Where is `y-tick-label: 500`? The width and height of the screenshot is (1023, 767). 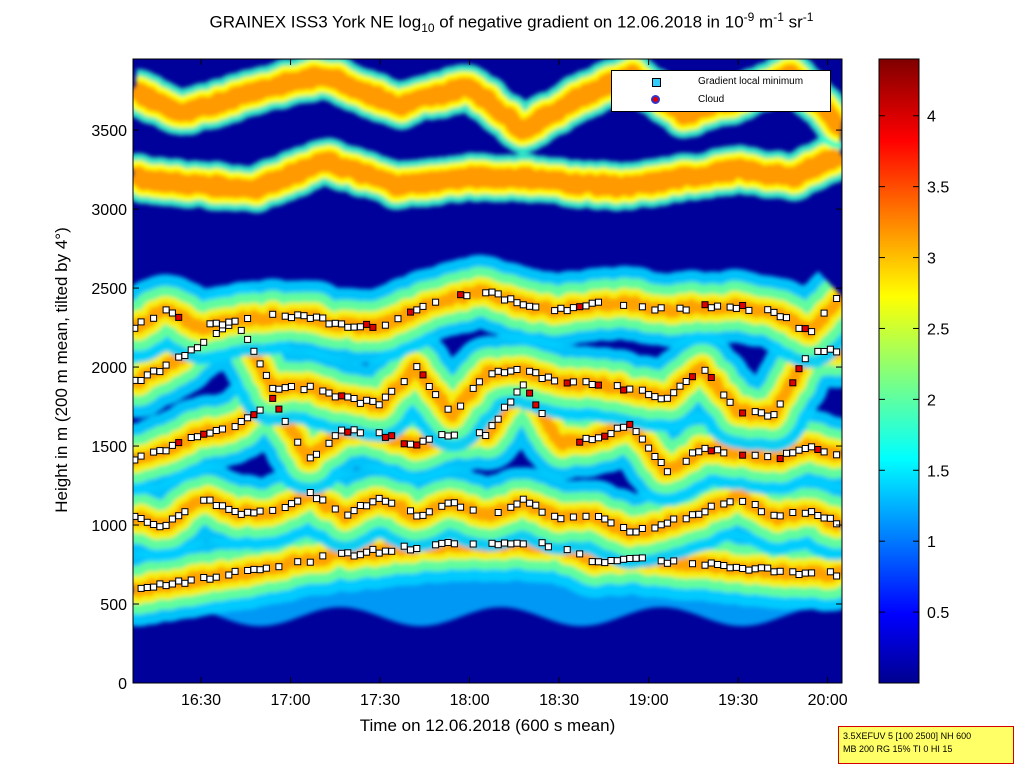 y-tick-label: 500 is located at coordinates (113, 605).